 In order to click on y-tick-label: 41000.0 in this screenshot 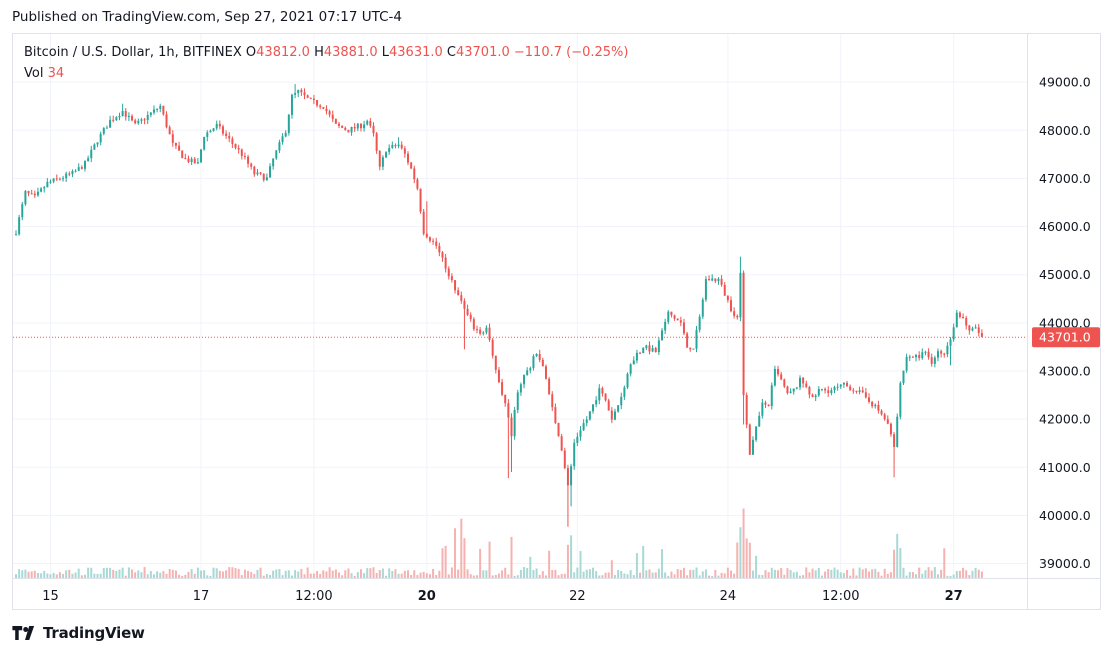, I will do `click(1065, 467)`.